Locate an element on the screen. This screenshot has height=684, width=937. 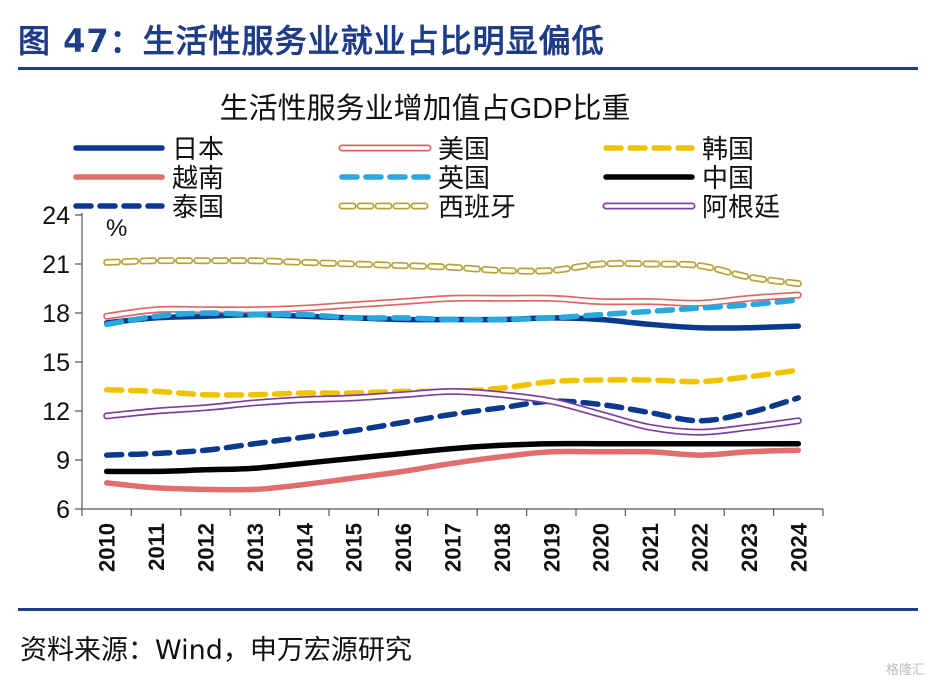
series-line-西班牙 is located at coordinates (452, 272).